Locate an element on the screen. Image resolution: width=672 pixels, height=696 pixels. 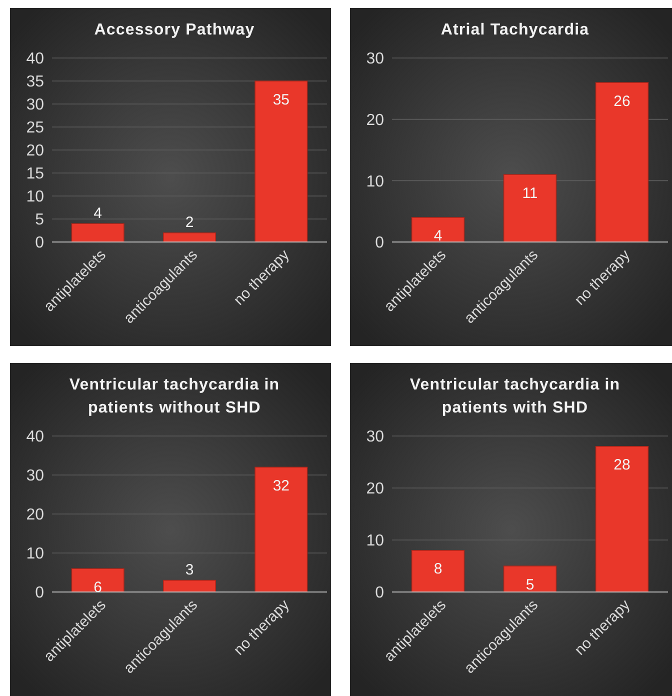
data-label: 11 is located at coordinates (530, 193).